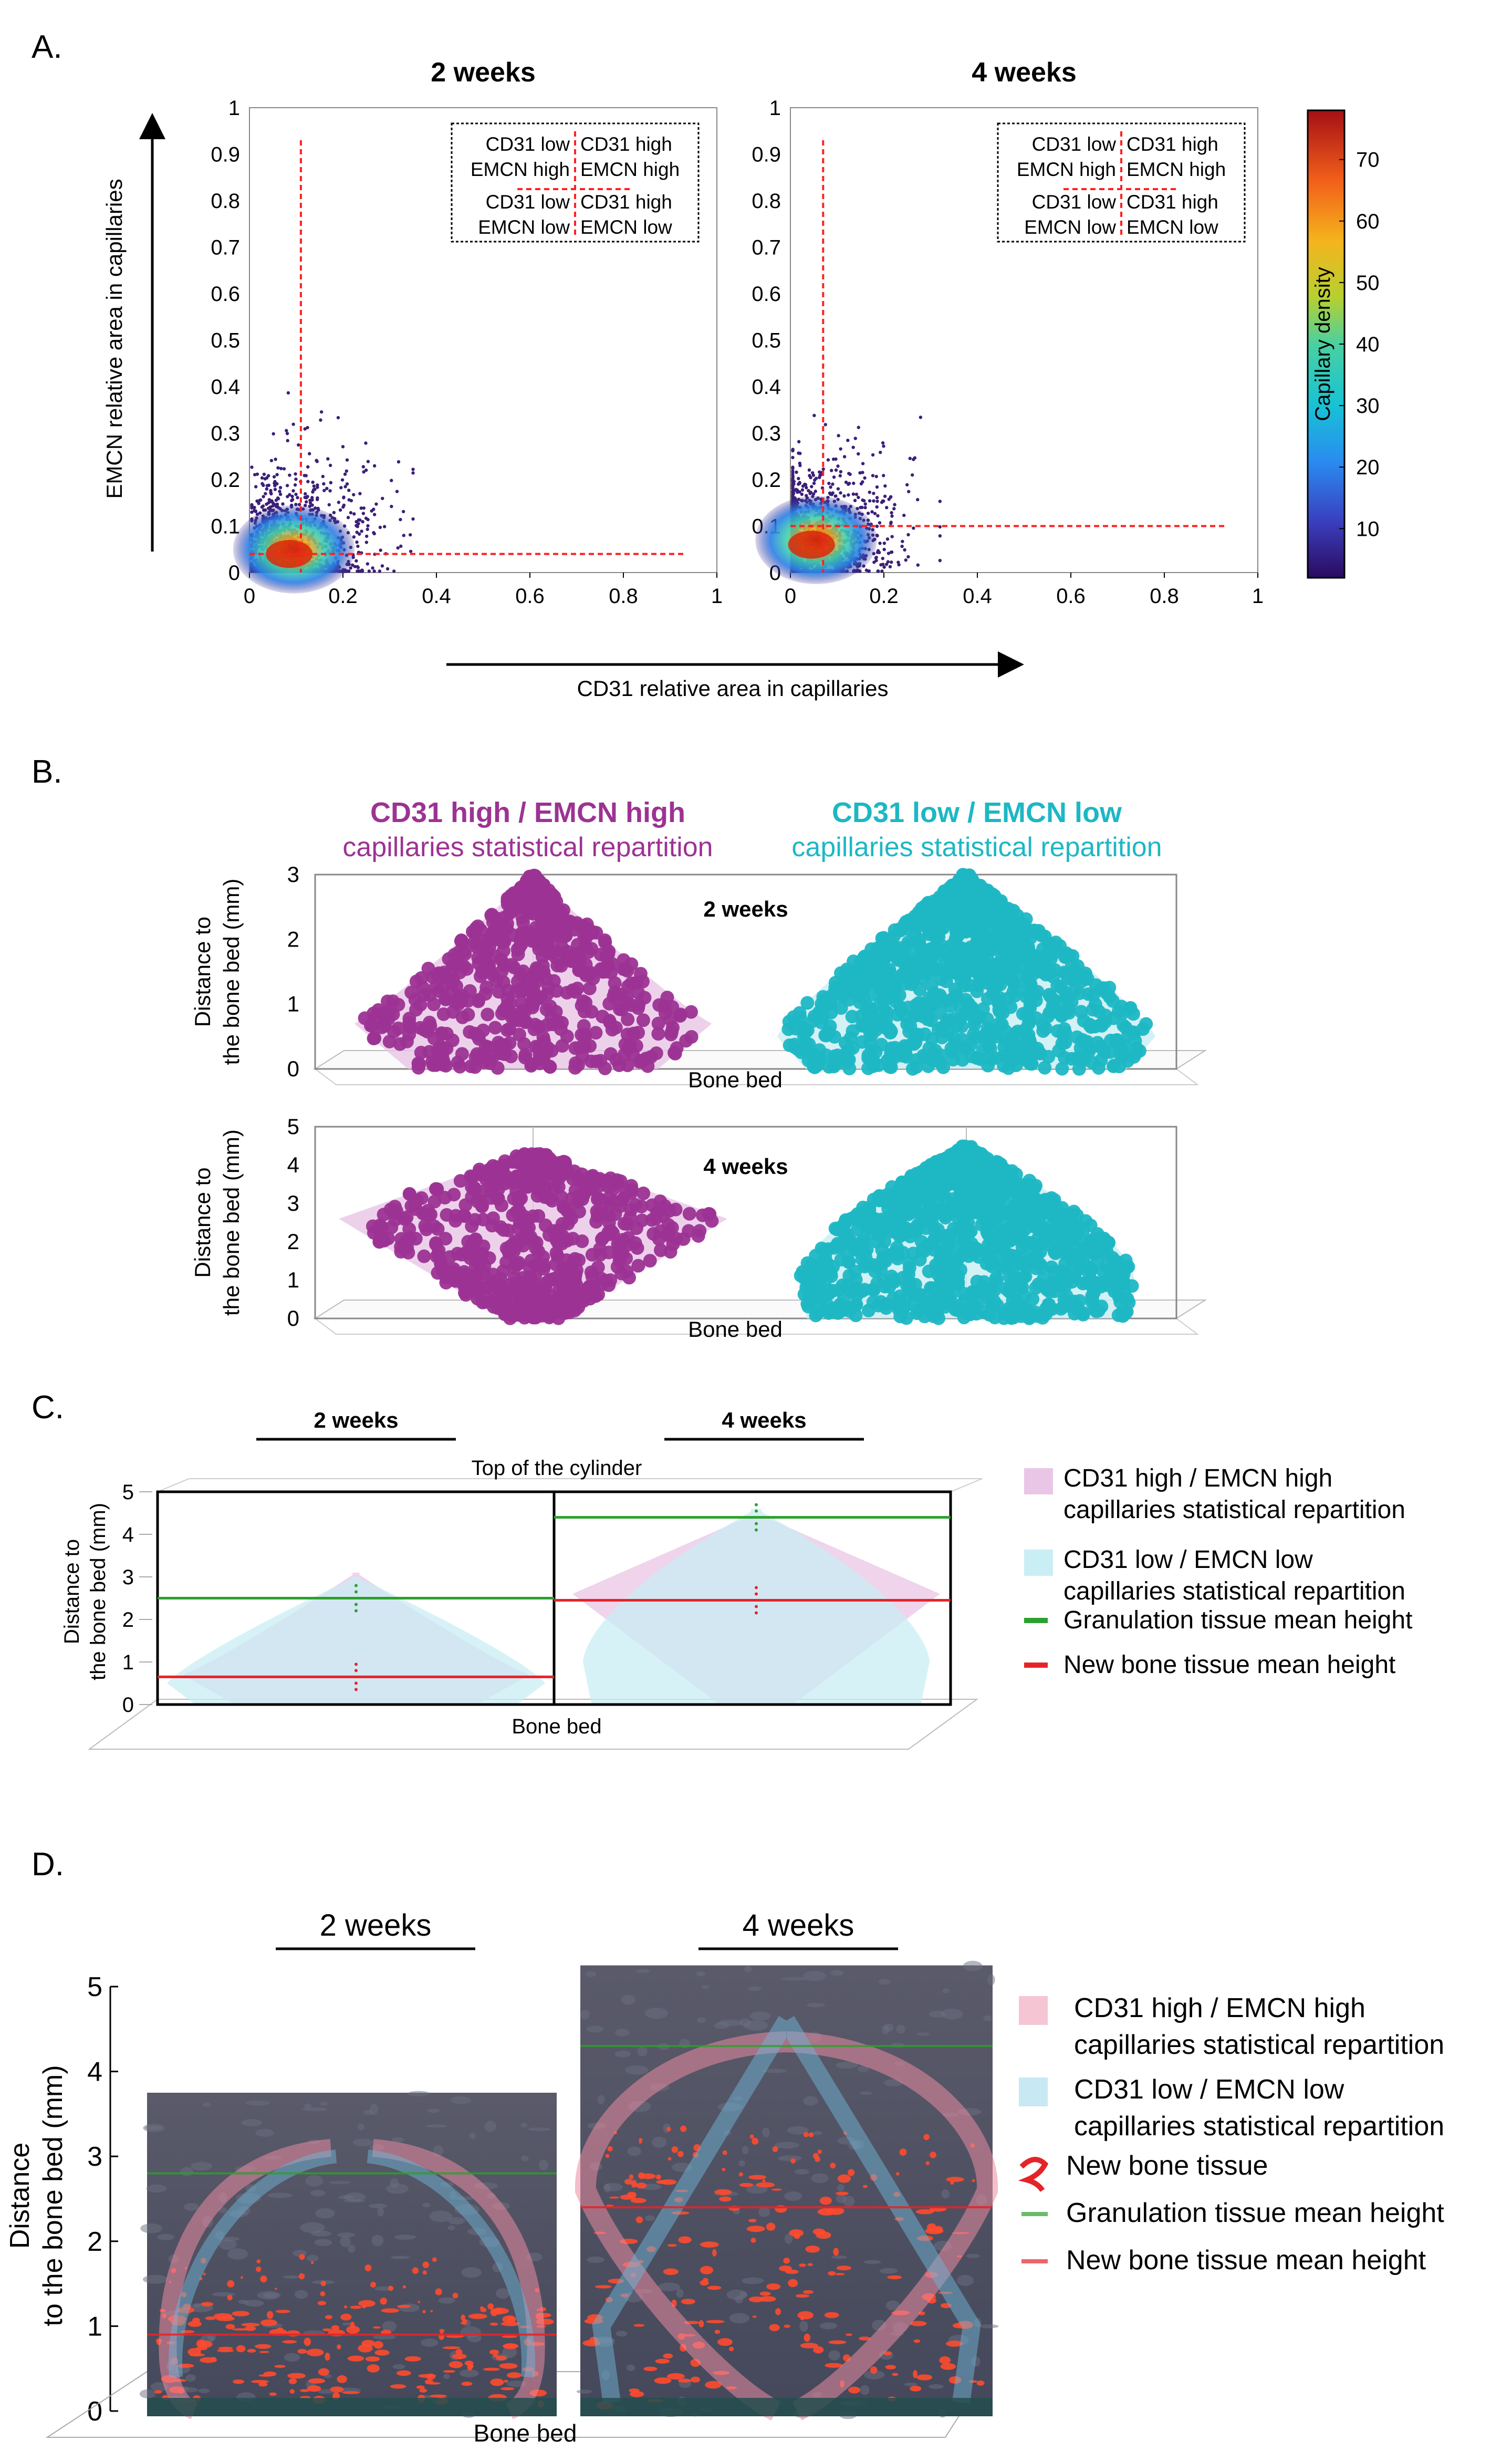  What do you see at coordinates (226, 201) in the screenshot?
I see `y-tick-label: 0.8` at bounding box center [226, 201].